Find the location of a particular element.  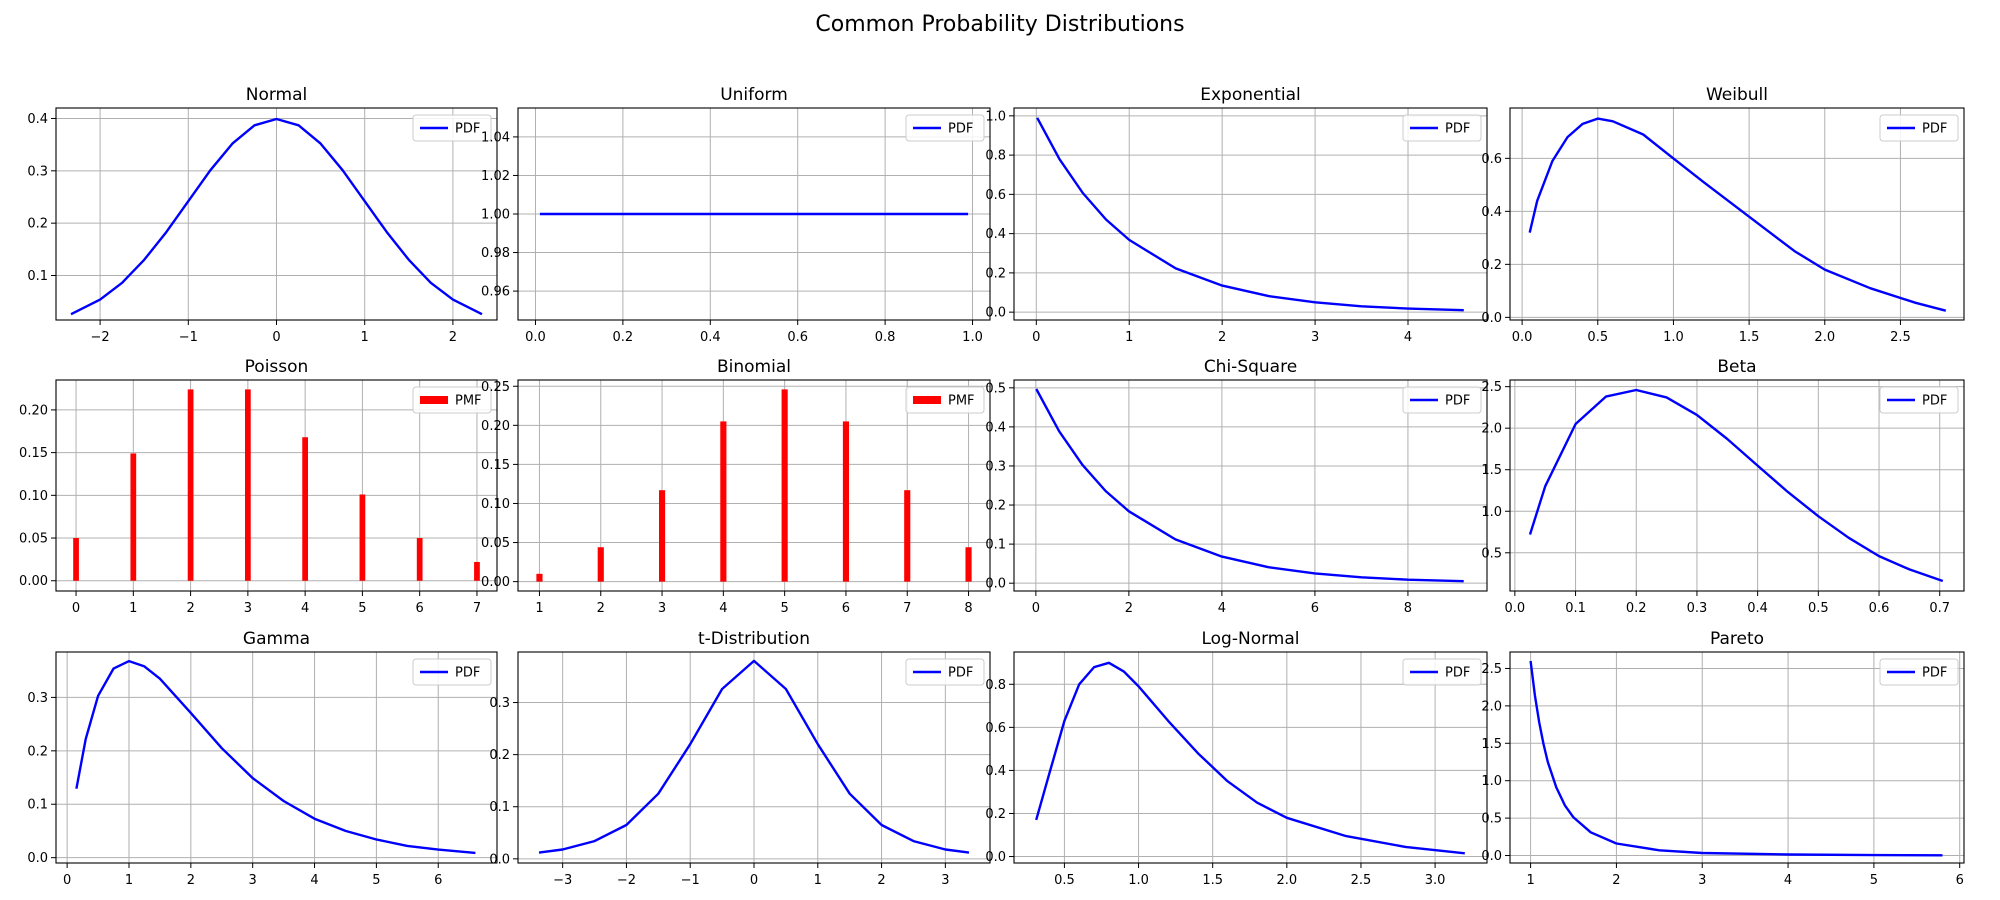

x-tick-label: 0.2 is located at coordinates (623, 337).